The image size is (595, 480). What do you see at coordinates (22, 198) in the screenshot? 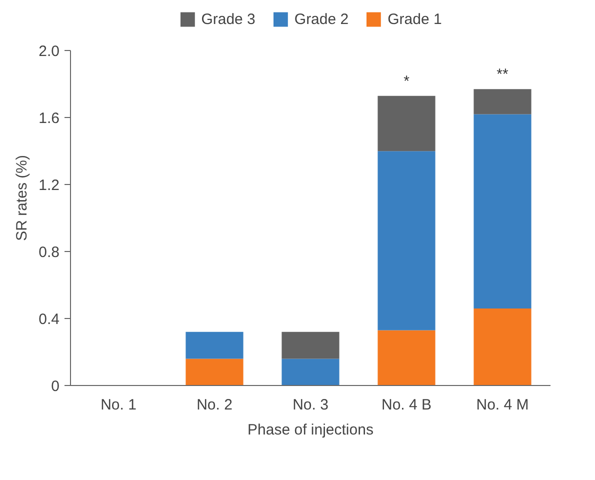
I see `y-axis-title: SR rates (%)` at bounding box center [22, 198].